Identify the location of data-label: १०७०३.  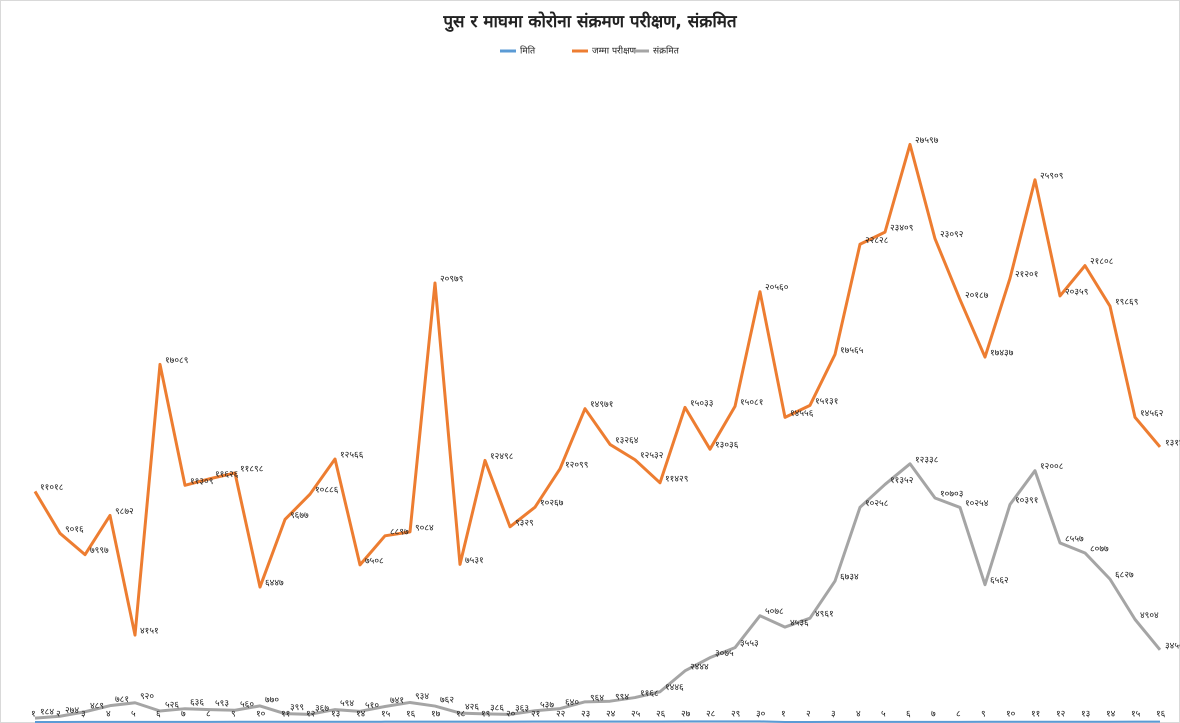
(951, 495).